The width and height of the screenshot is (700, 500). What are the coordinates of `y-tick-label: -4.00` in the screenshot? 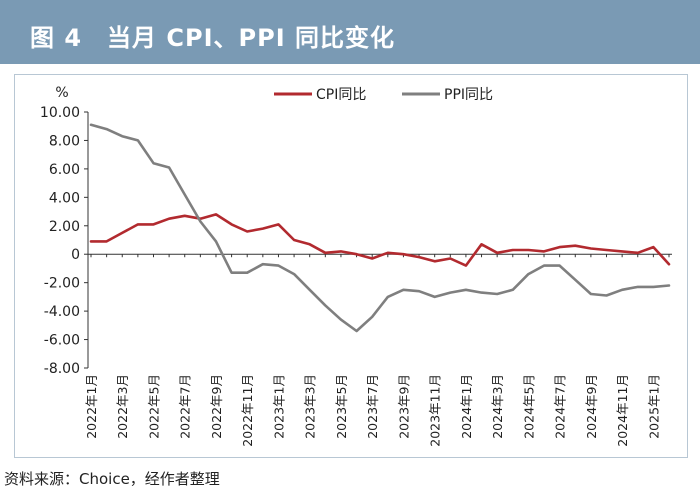 It's located at (62, 312).